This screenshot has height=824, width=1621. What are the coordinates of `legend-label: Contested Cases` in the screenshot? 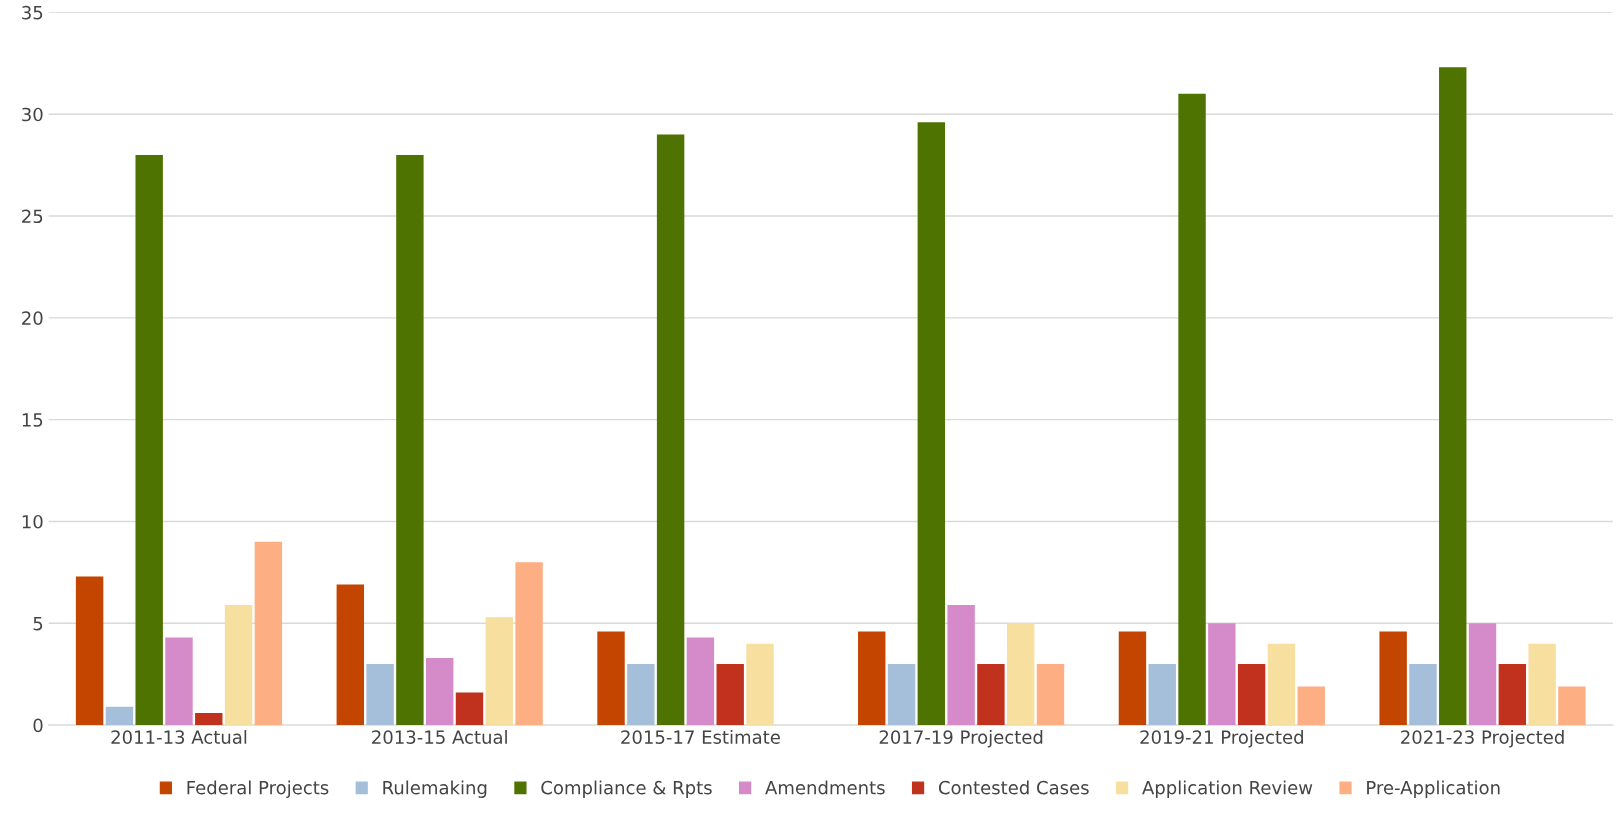 It's located at (1013, 787).